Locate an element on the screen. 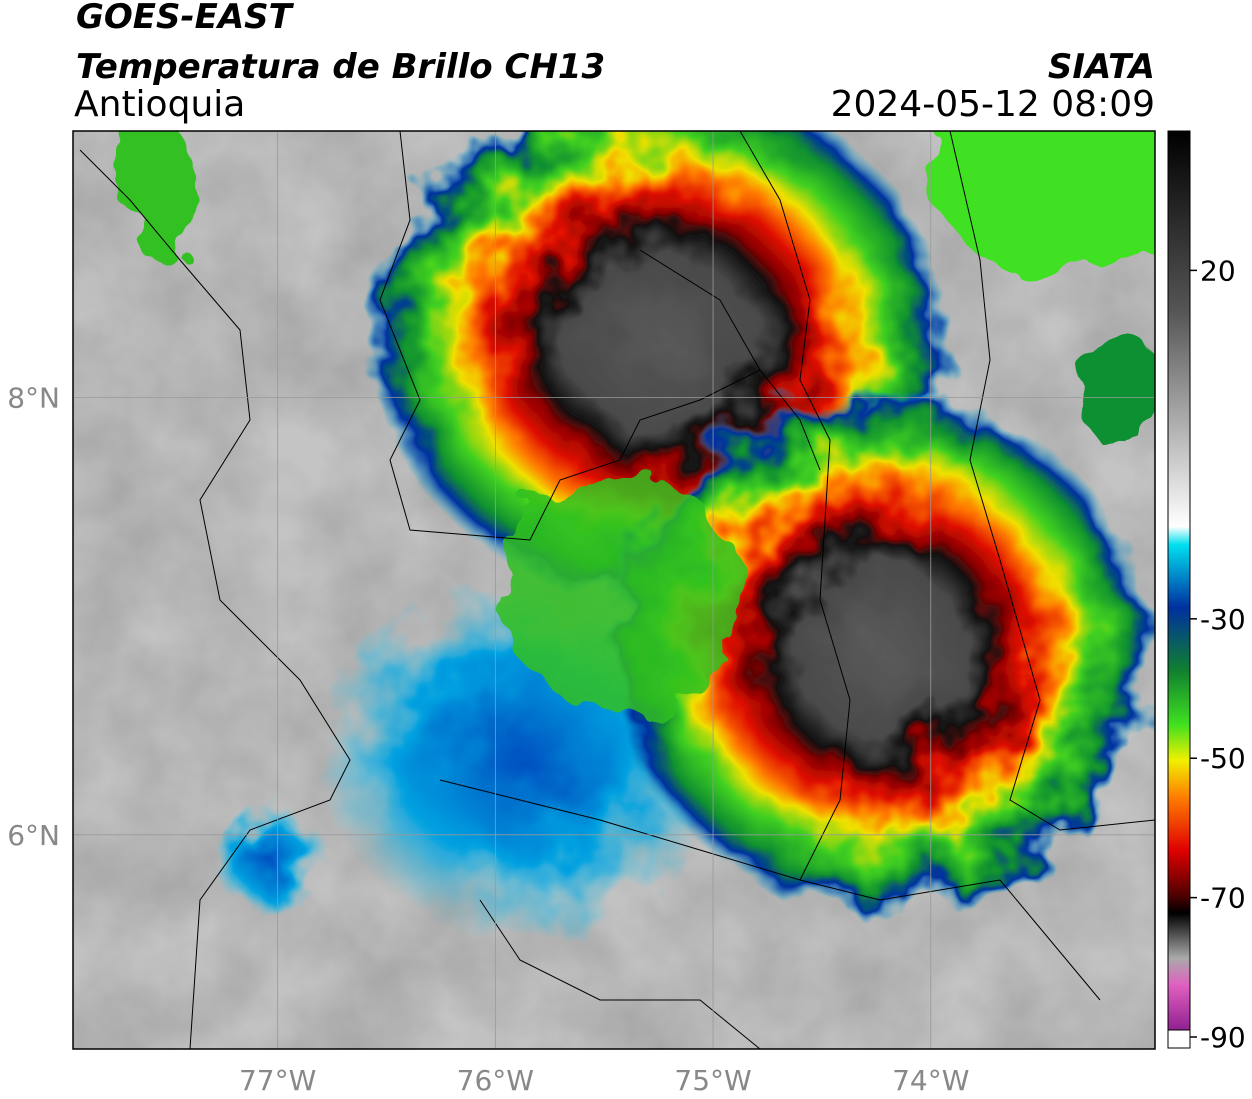  colorbar-label: 20 is located at coordinates (1218, 270).